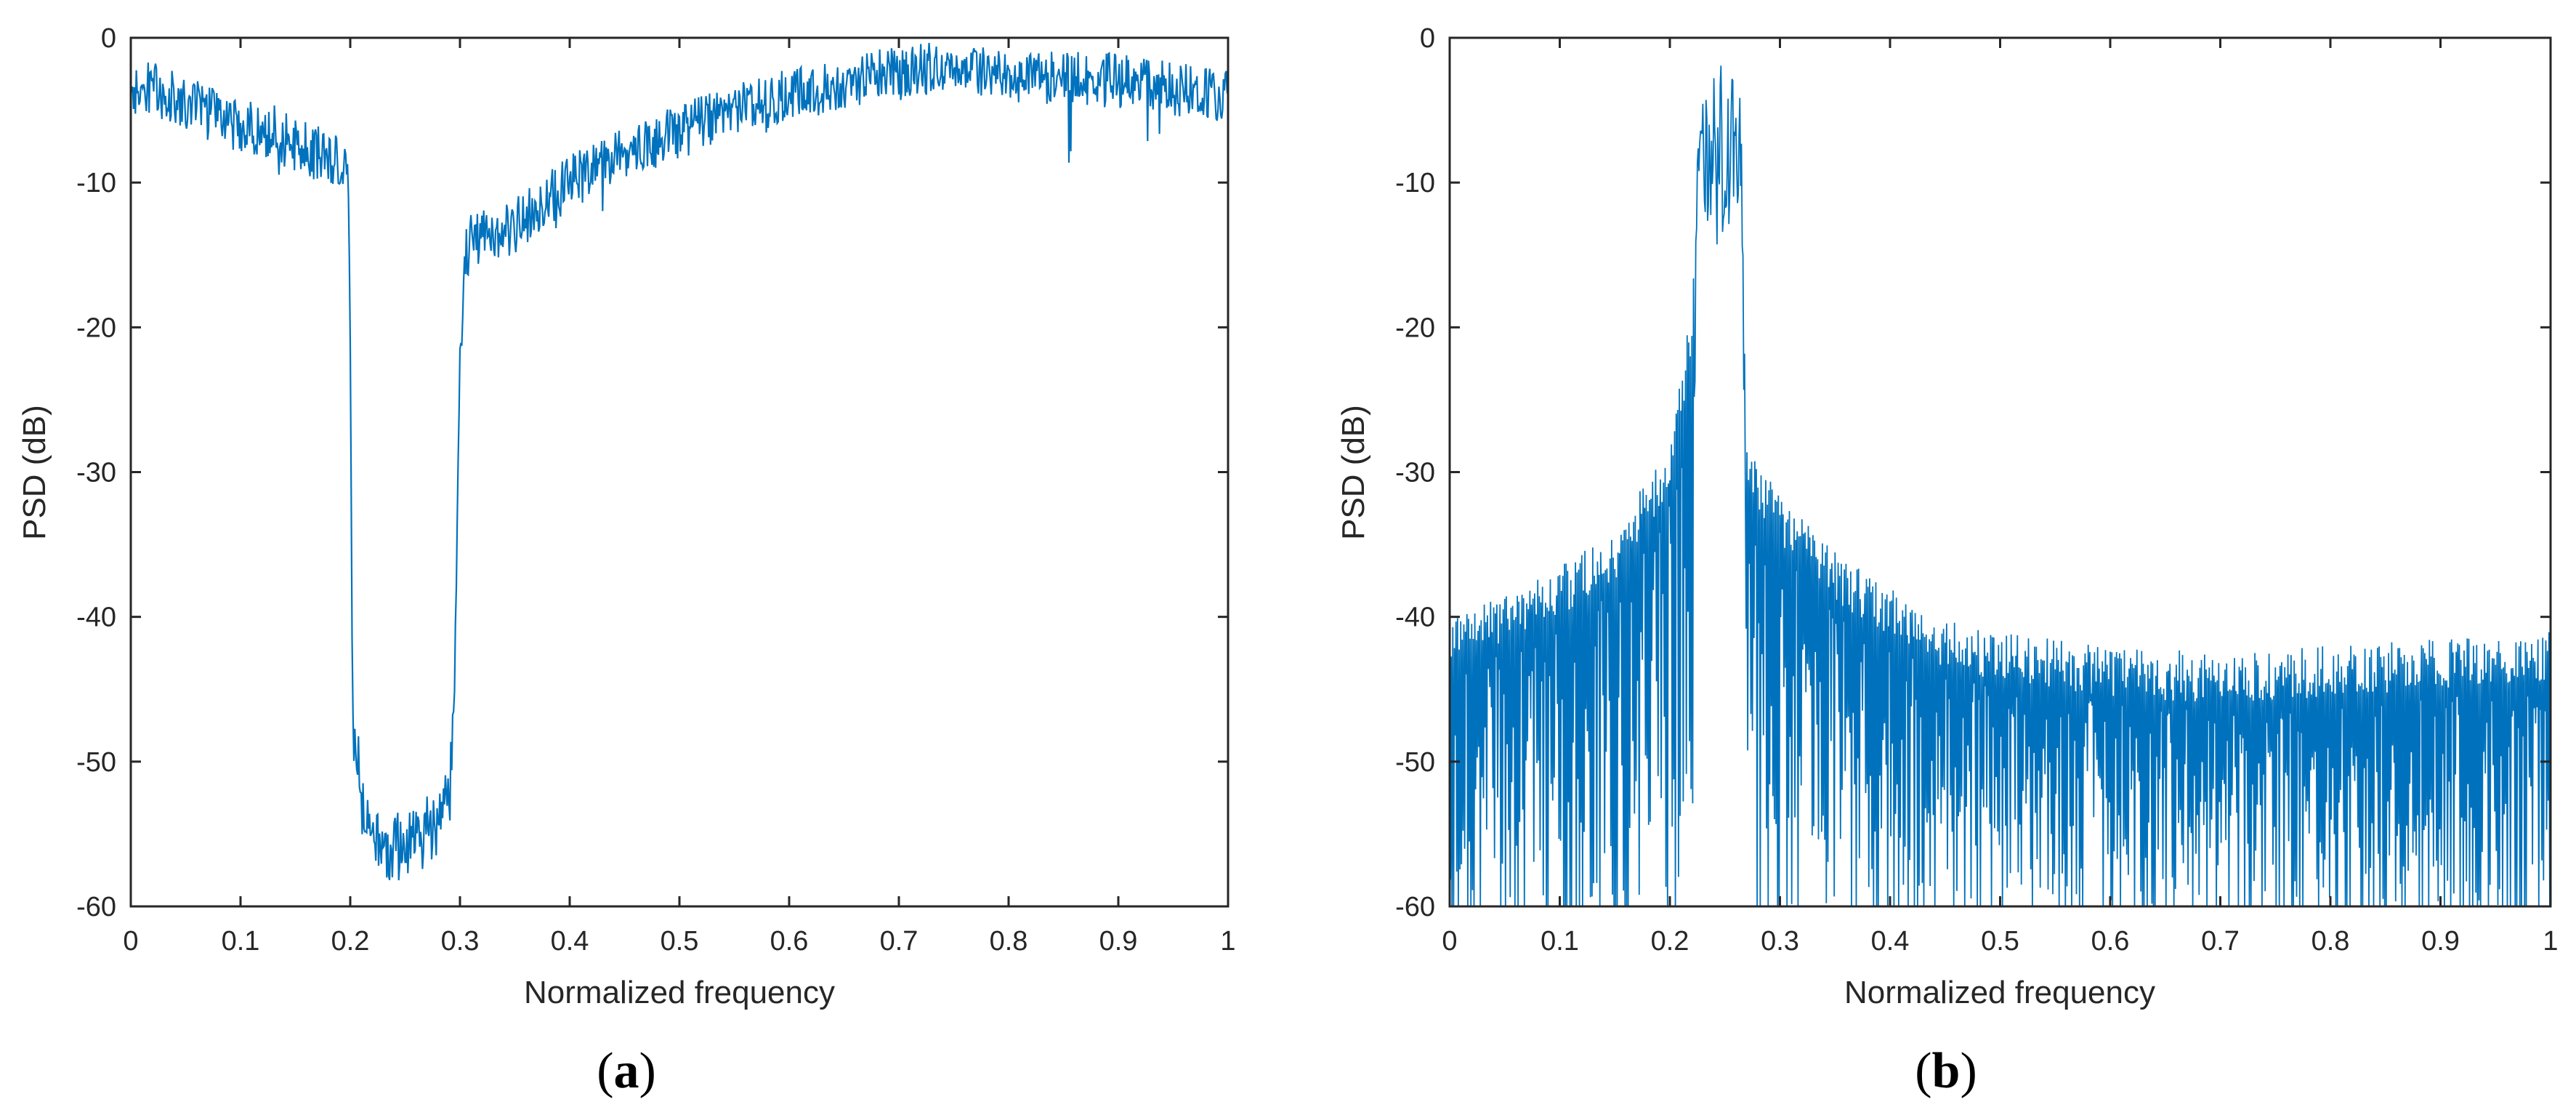 The image size is (2576, 1115). What do you see at coordinates (2000, 993) in the screenshot?
I see `plot-b-xlabel: Normalized frequency` at bounding box center [2000, 993].